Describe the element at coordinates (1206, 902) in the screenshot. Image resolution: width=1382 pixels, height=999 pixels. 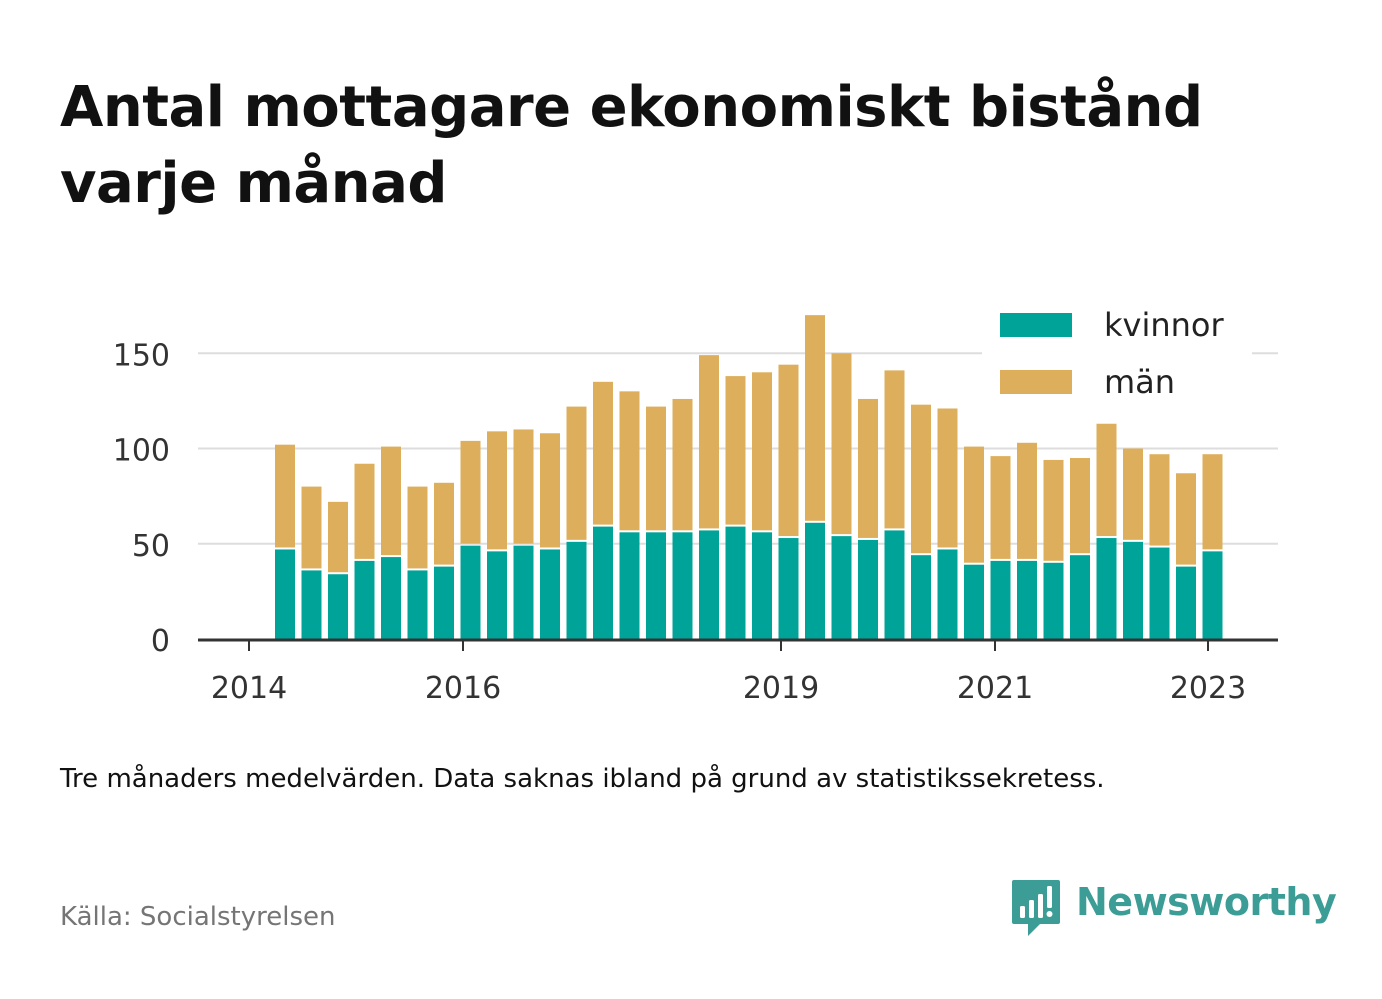
I see `brand-name: Newsworthy` at that location.